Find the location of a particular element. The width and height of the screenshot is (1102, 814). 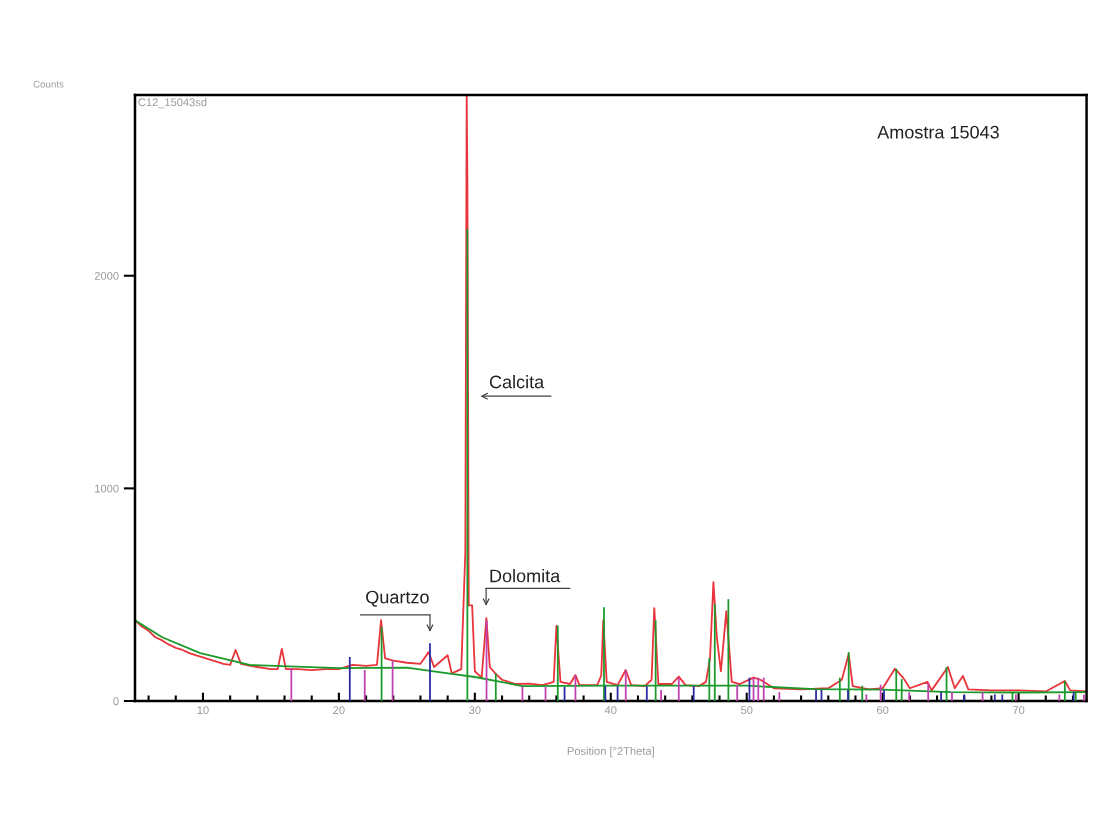

x-axis-title: Position [°2Theta] is located at coordinates (610, 752).